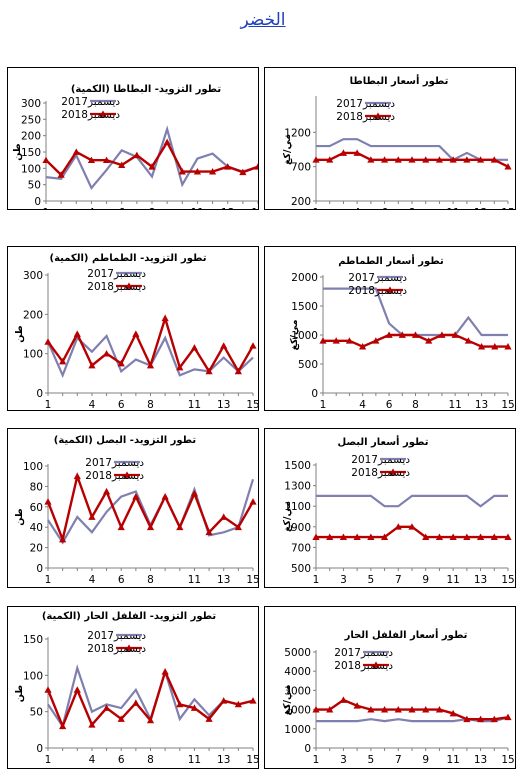 Image resolution: width=526 pixels, height=778 pixels. Describe the element at coordinates (371, 580) in the screenshot. I see `x-tick-label: 5` at that location.